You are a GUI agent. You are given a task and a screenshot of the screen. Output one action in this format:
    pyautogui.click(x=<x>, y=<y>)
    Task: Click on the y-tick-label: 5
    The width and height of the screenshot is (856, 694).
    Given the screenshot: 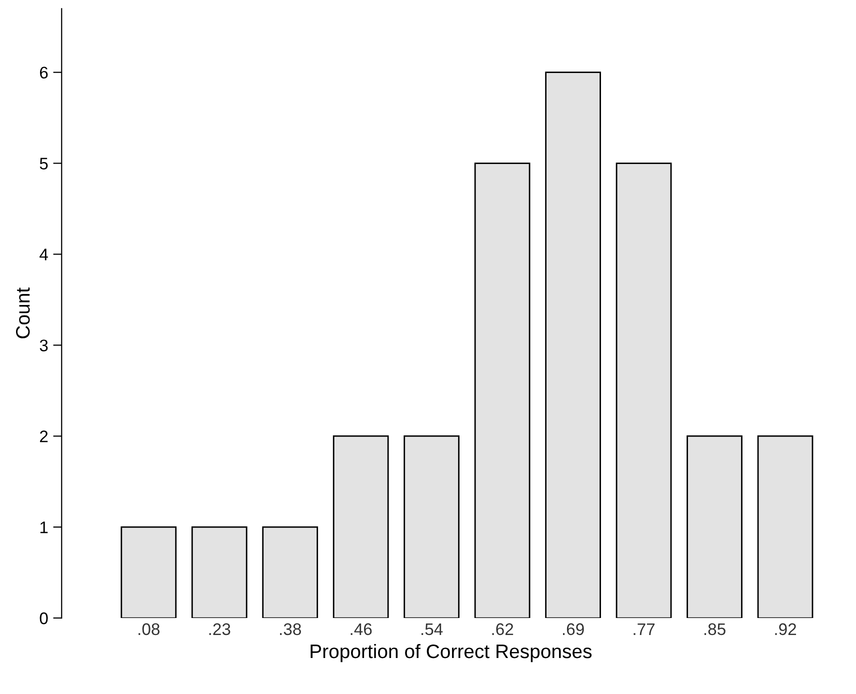 What is the action you would take?
    pyautogui.click(x=44, y=164)
    